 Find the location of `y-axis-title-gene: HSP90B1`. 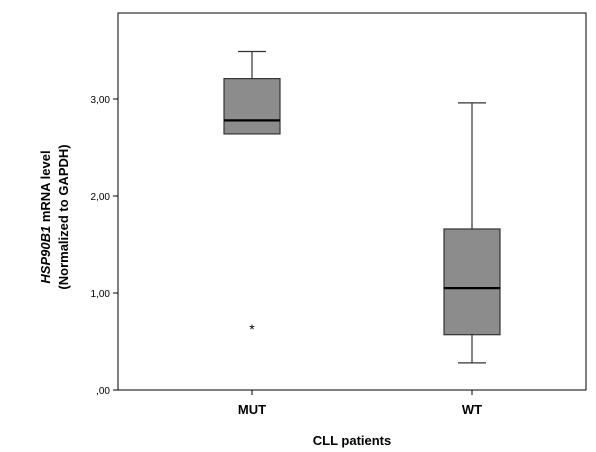

y-axis-title-gene: HSP90B1 is located at coordinates (45, 255).